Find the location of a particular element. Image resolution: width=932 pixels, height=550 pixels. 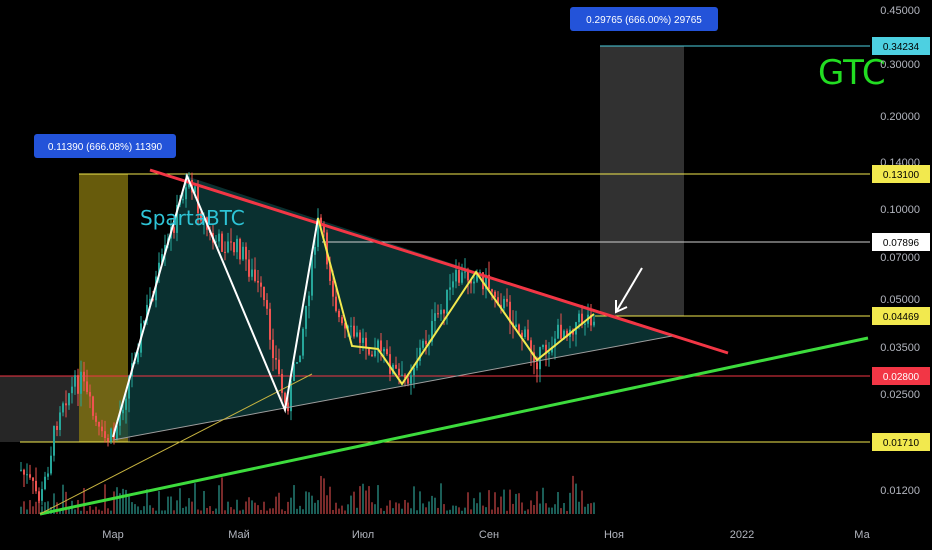

svg-text: 0.02800 is located at coordinates (901, 377).